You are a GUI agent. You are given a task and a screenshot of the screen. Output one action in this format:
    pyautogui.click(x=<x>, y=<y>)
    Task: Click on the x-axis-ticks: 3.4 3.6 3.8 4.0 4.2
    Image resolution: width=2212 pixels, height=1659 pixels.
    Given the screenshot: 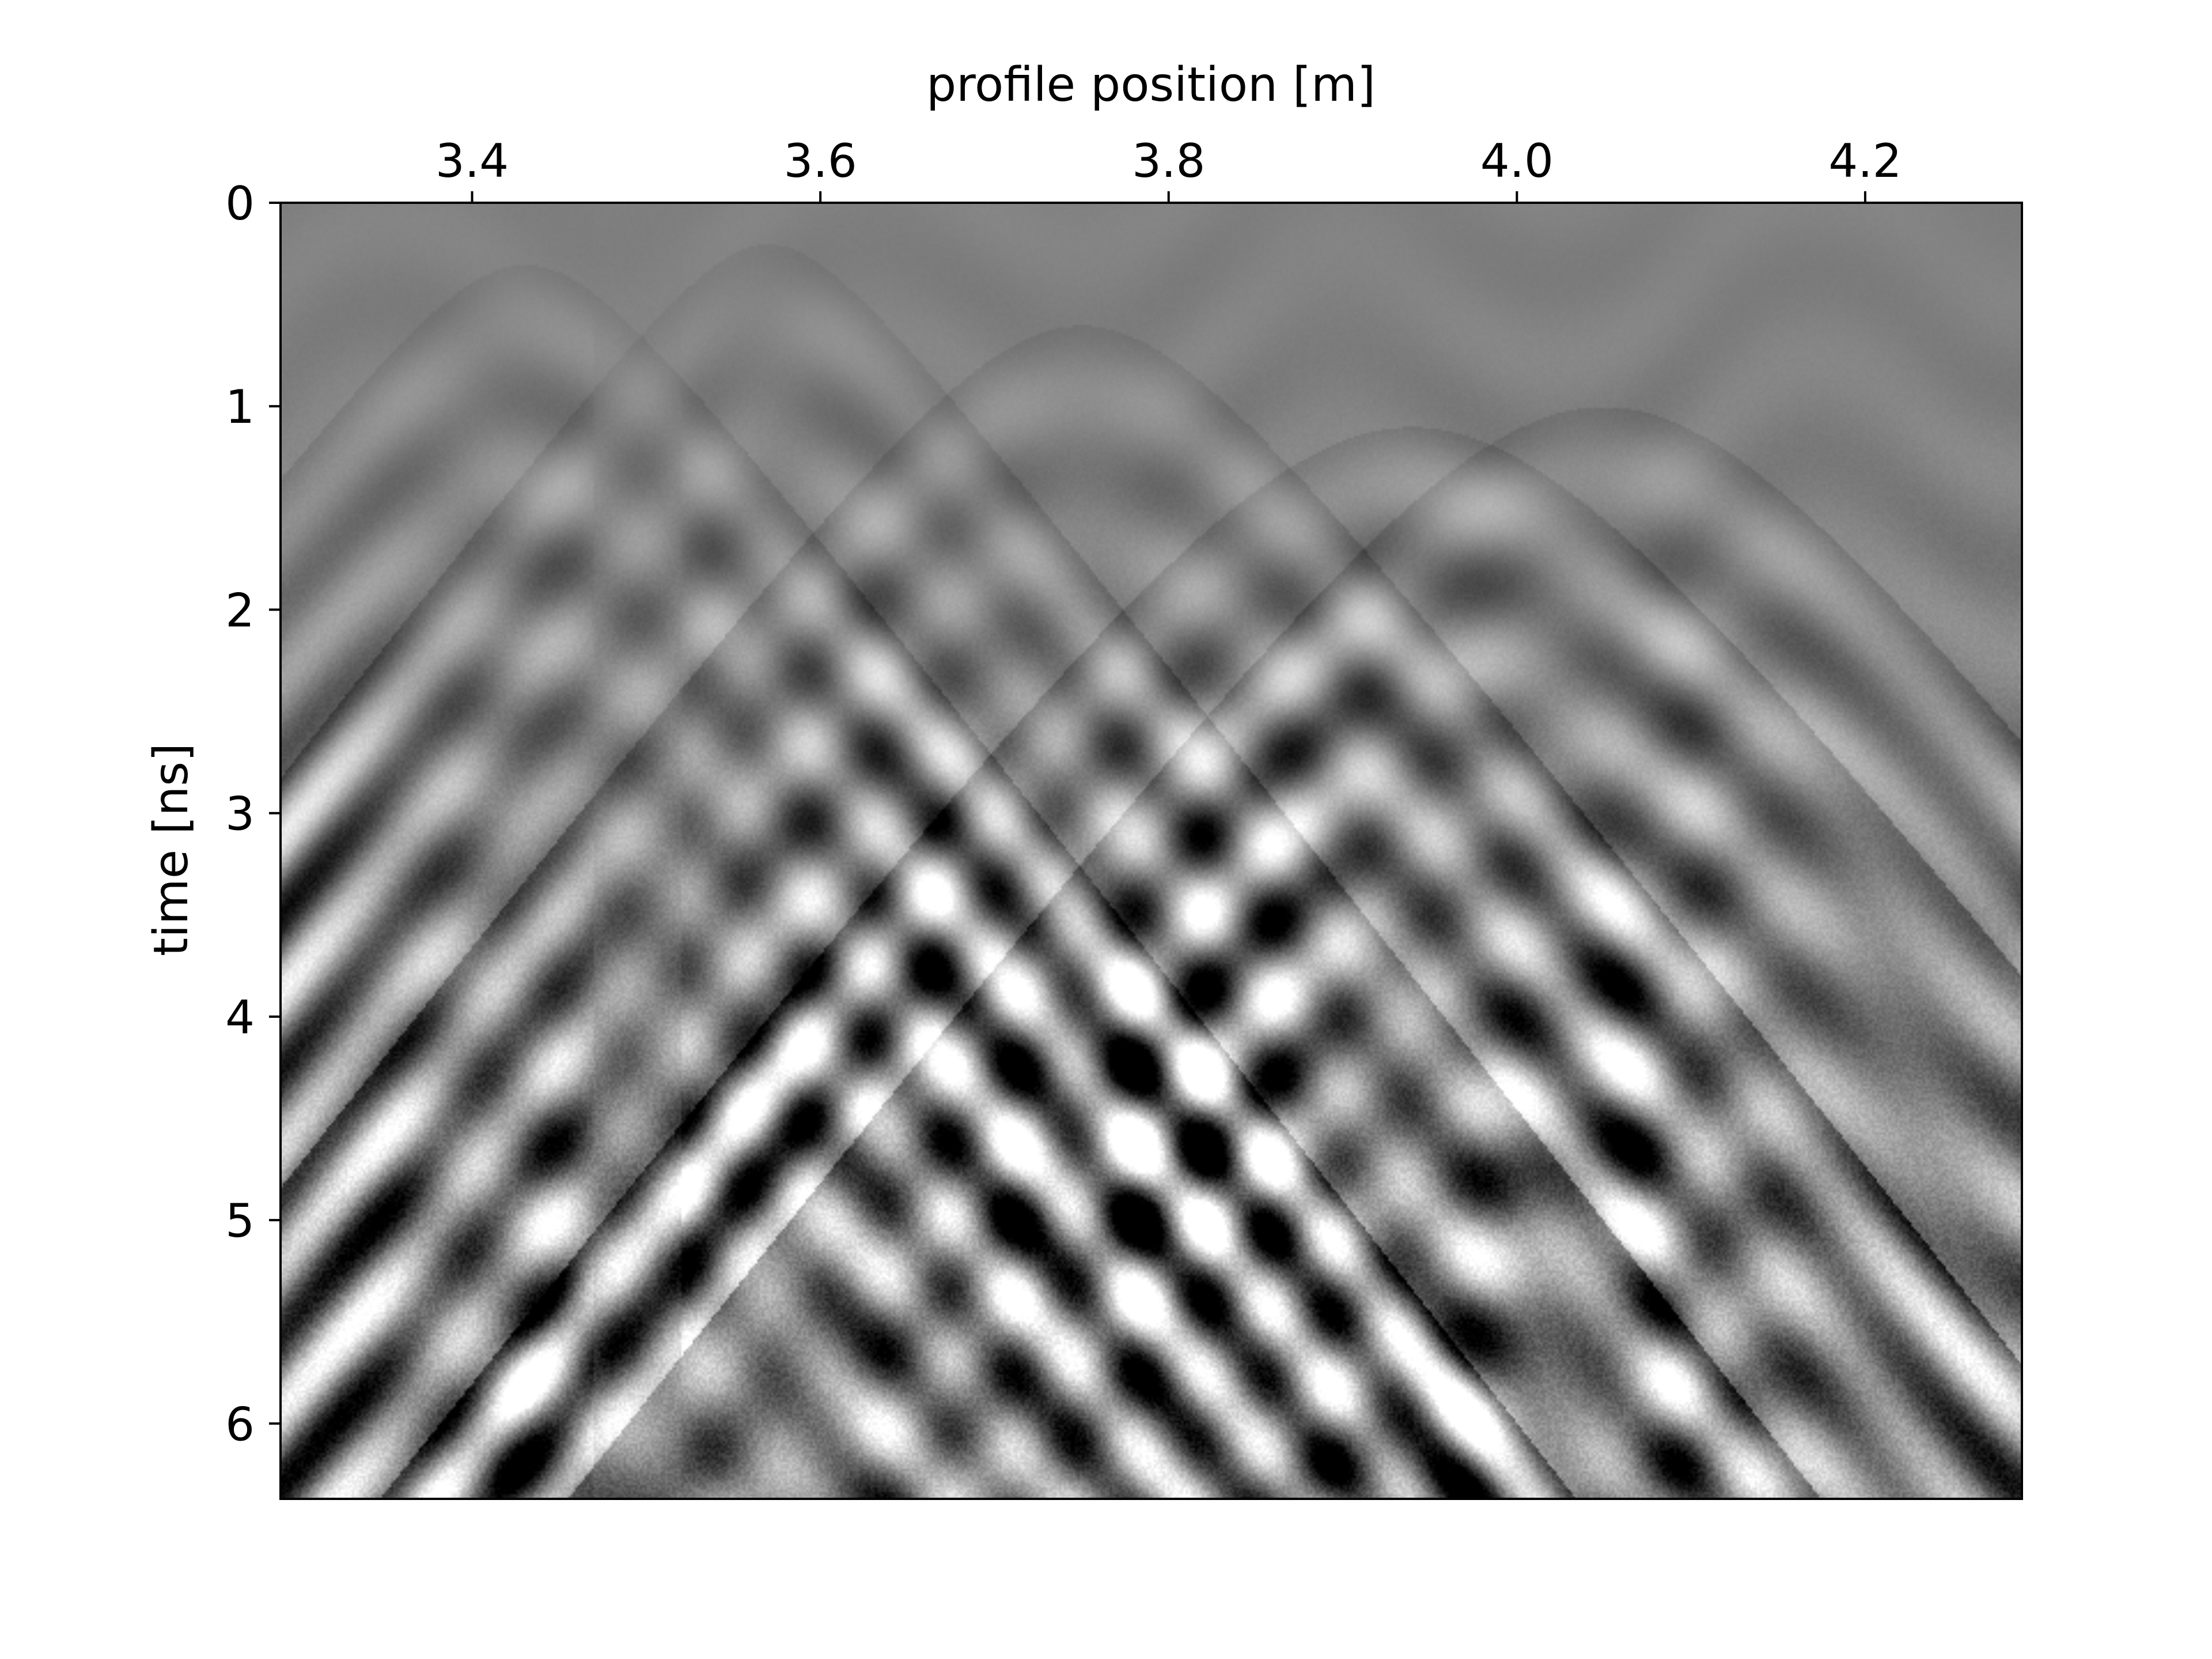 What is the action you would take?
    pyautogui.click(x=1168, y=168)
    